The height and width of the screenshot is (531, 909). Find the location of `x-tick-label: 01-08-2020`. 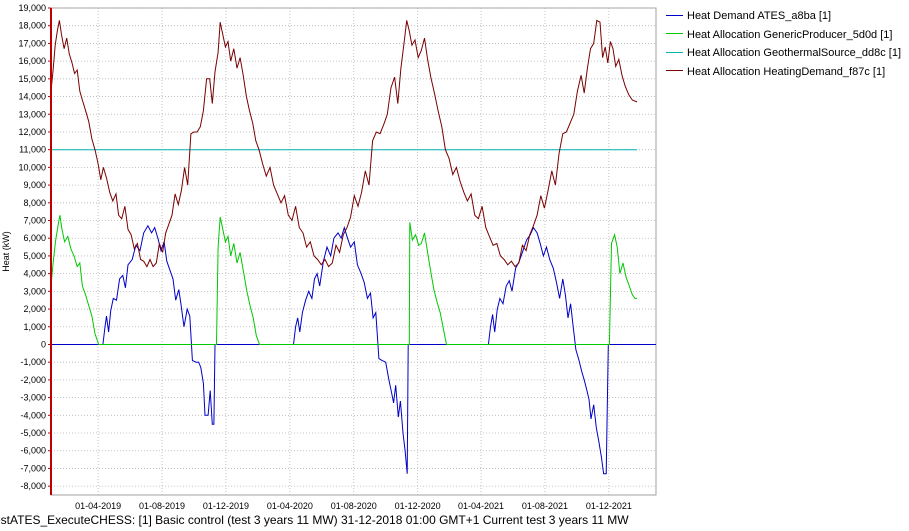

x-tick-label: 01-08-2020 is located at coordinates (354, 506).